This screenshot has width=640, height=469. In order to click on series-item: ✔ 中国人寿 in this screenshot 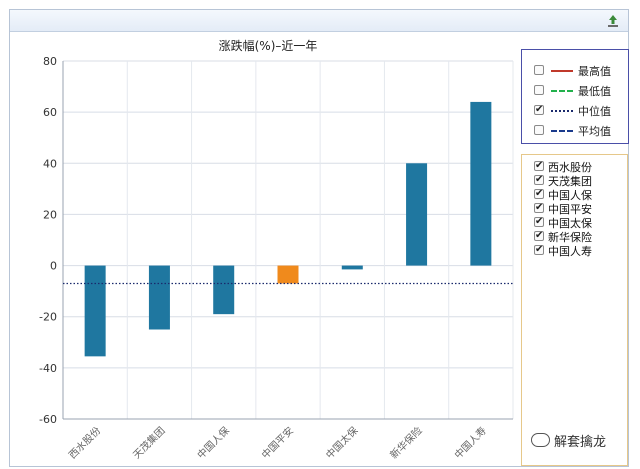, I will do `click(574, 250)`.